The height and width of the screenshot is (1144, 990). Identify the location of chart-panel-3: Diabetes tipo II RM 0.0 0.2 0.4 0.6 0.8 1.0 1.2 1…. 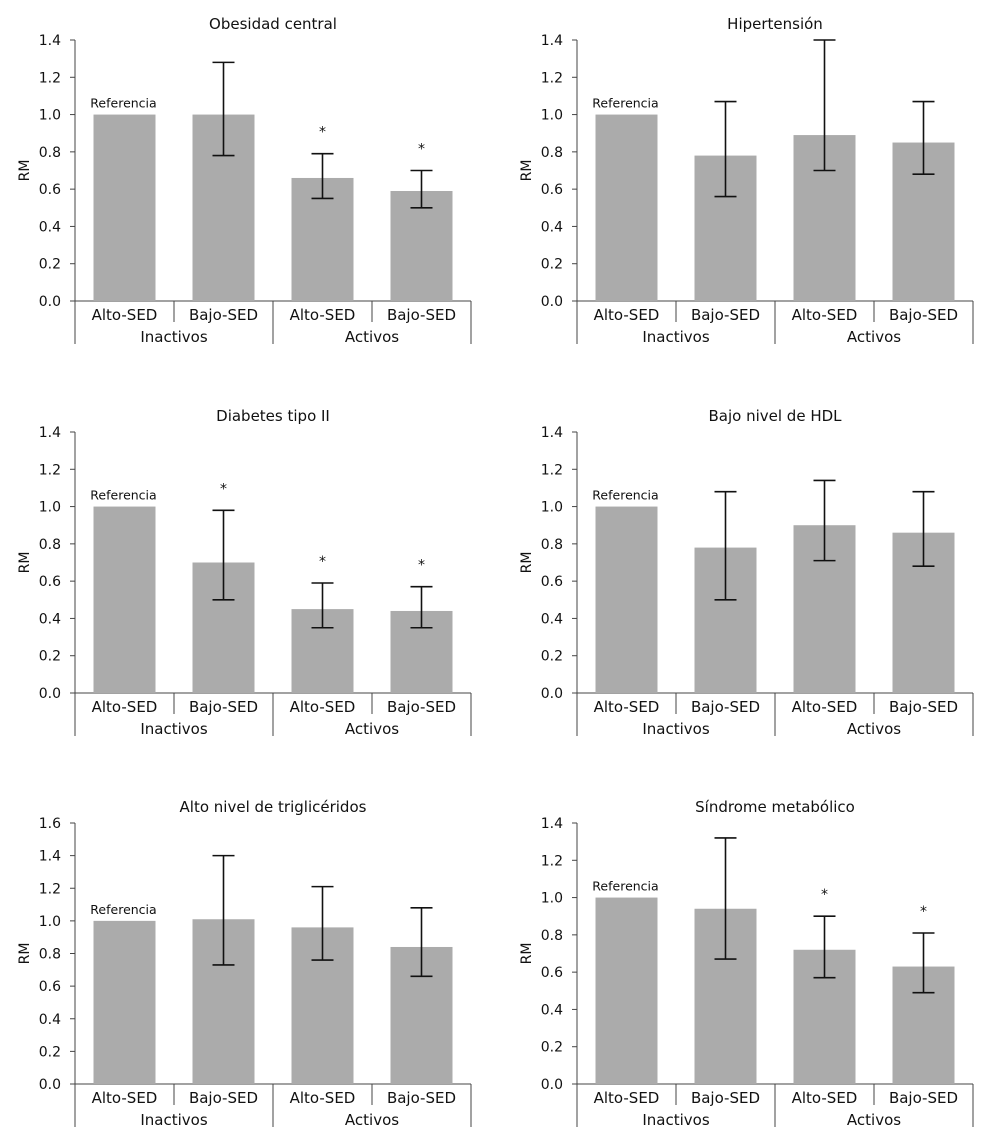
(244, 572).